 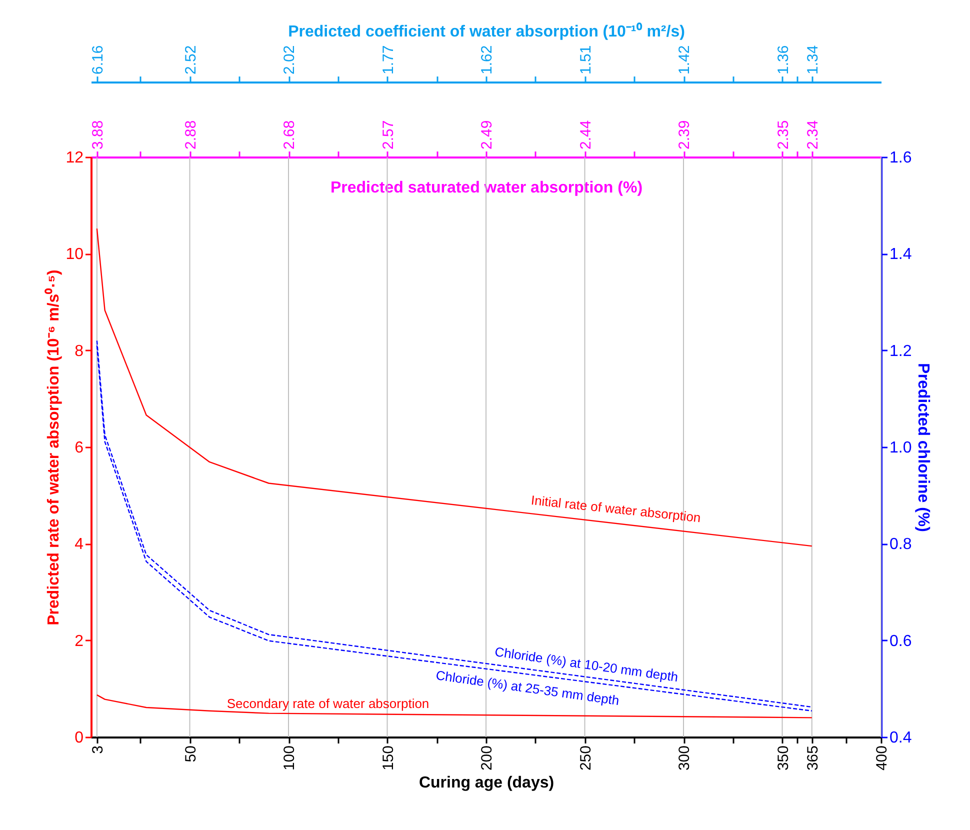 What do you see at coordinates (328, 703) in the screenshot?
I see `series-label: Secondary rate of water absorption` at bounding box center [328, 703].